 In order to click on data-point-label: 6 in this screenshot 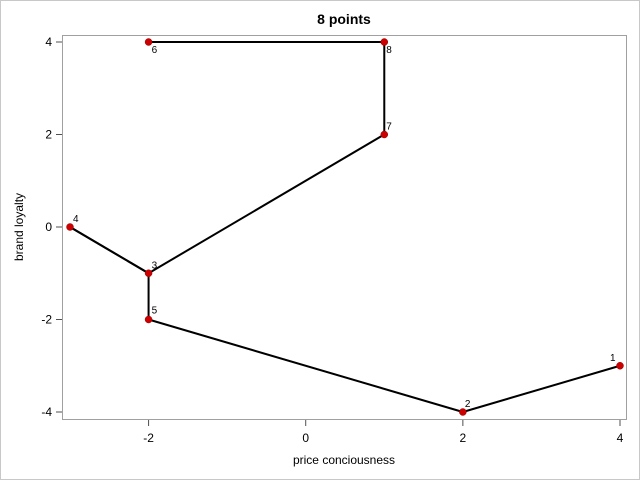, I will do `click(155, 50)`.